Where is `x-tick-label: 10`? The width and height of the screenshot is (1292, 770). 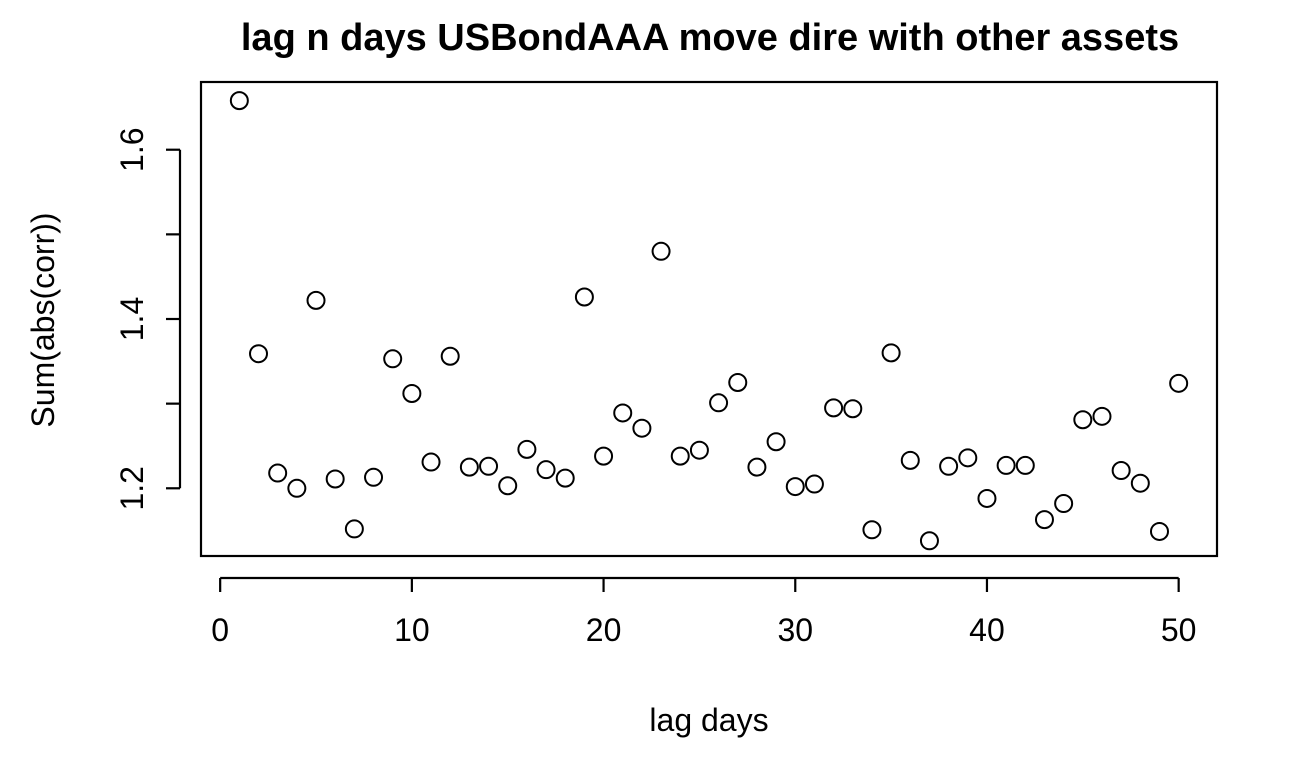
x-tick-label: 10 is located at coordinates (412, 630).